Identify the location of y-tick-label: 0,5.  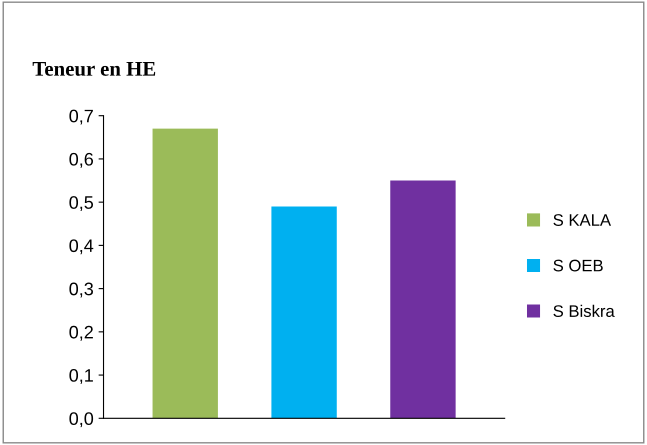
(81, 204).